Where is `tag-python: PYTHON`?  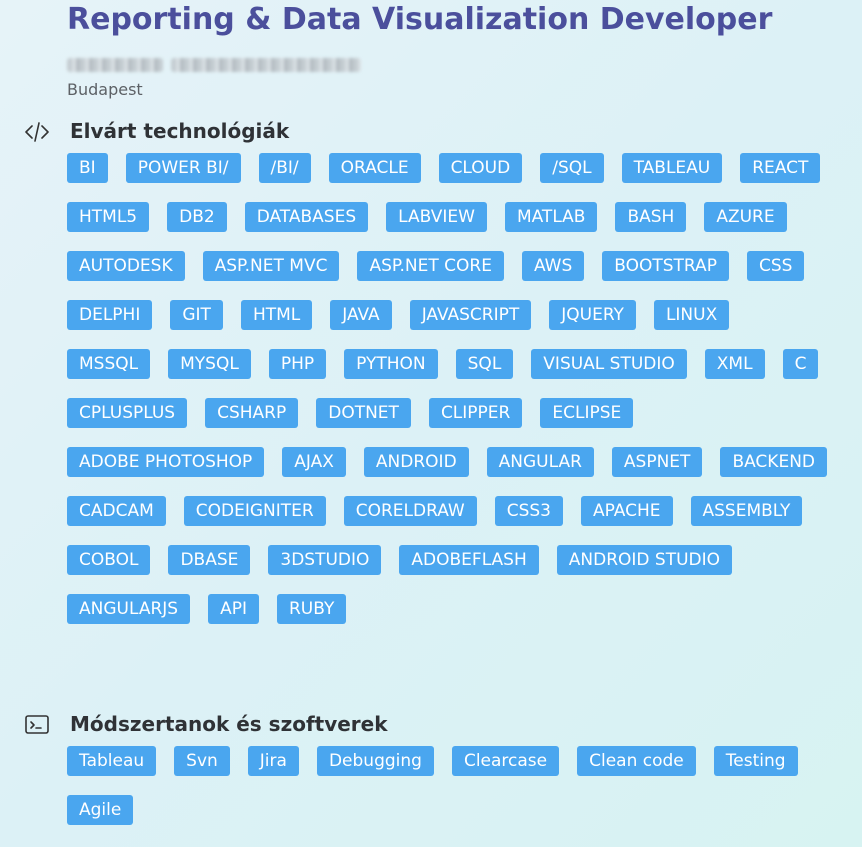 tag-python: PYTHON is located at coordinates (391, 364).